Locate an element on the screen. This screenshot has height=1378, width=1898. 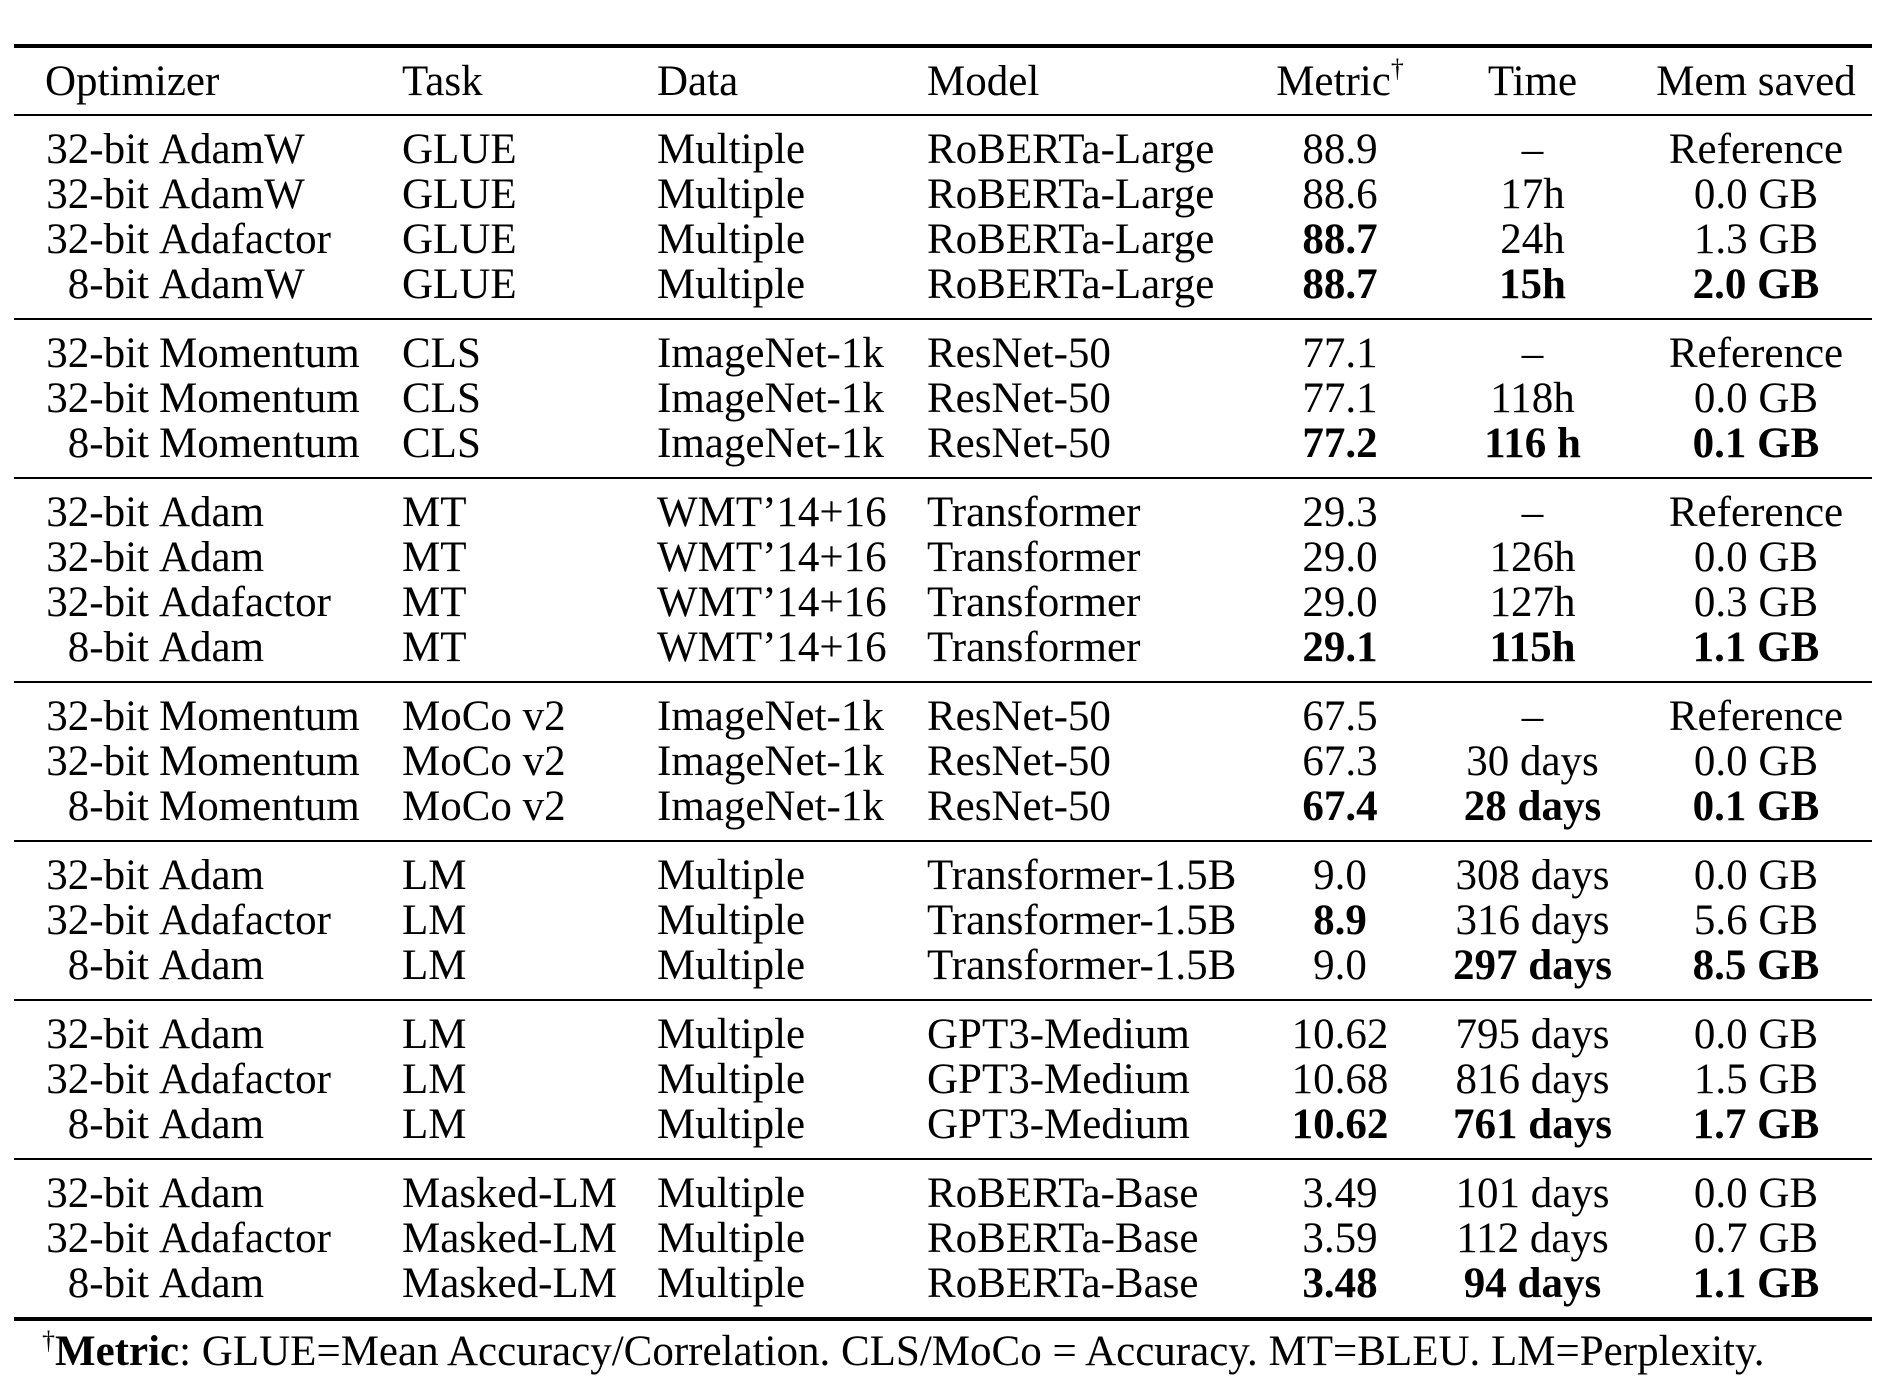
cell-mem-saved: 1.1 GB is located at coordinates (1756, 1283).